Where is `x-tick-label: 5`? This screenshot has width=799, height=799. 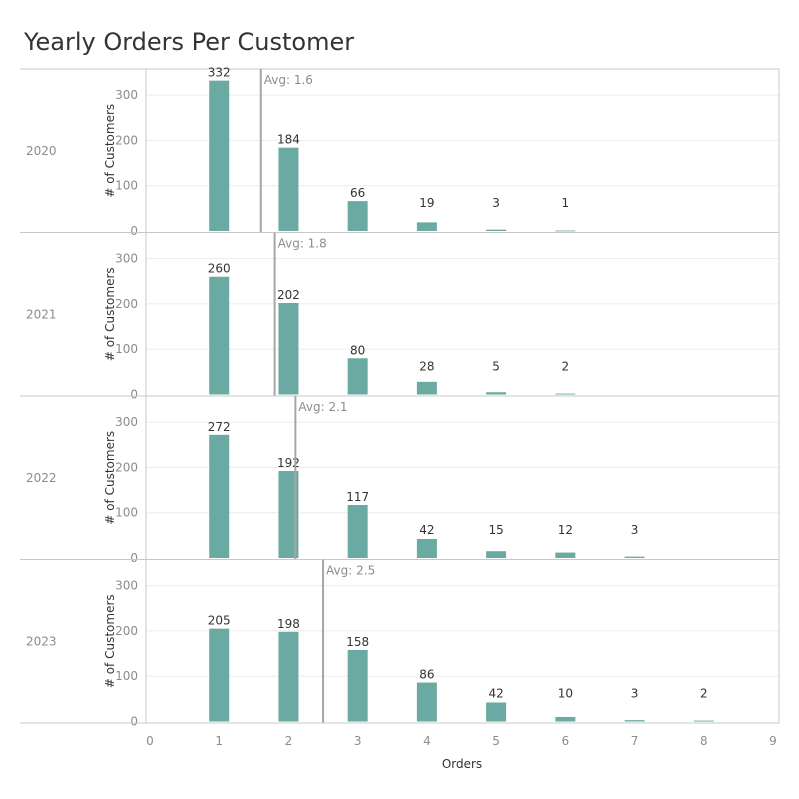 x-tick-label: 5 is located at coordinates (496, 741).